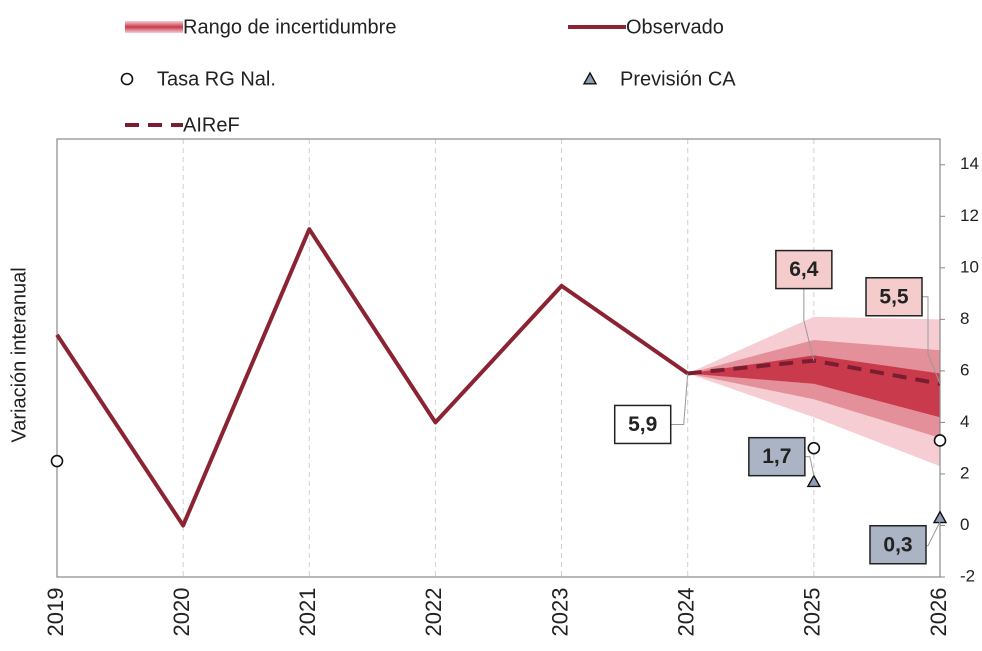 Image resolution: width=982 pixels, height=651 pixels. I want to click on value-label: 5,9, so click(642, 424).